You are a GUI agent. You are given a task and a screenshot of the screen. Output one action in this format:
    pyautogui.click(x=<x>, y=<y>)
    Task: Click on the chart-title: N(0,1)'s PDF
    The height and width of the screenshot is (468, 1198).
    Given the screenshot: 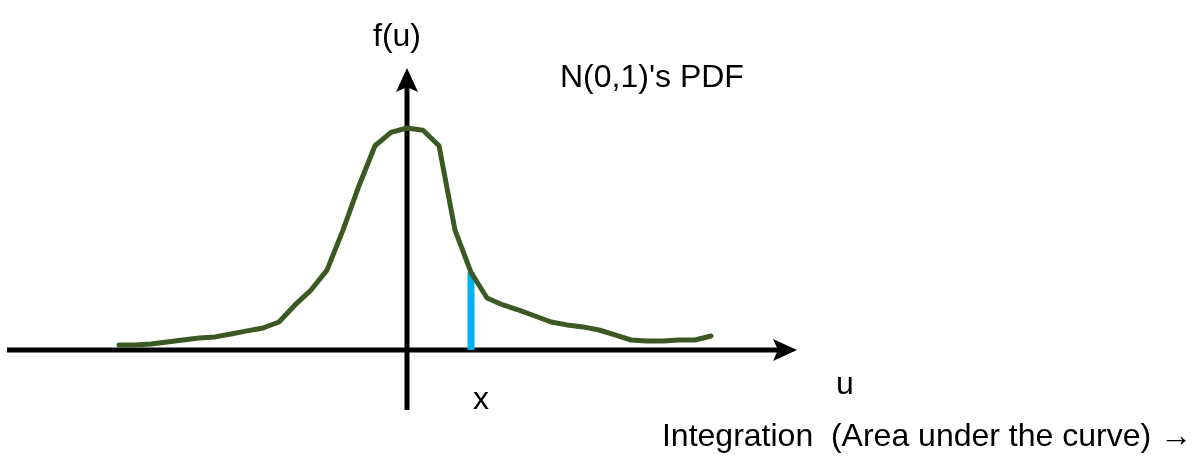 What is the action you would take?
    pyautogui.click(x=652, y=76)
    